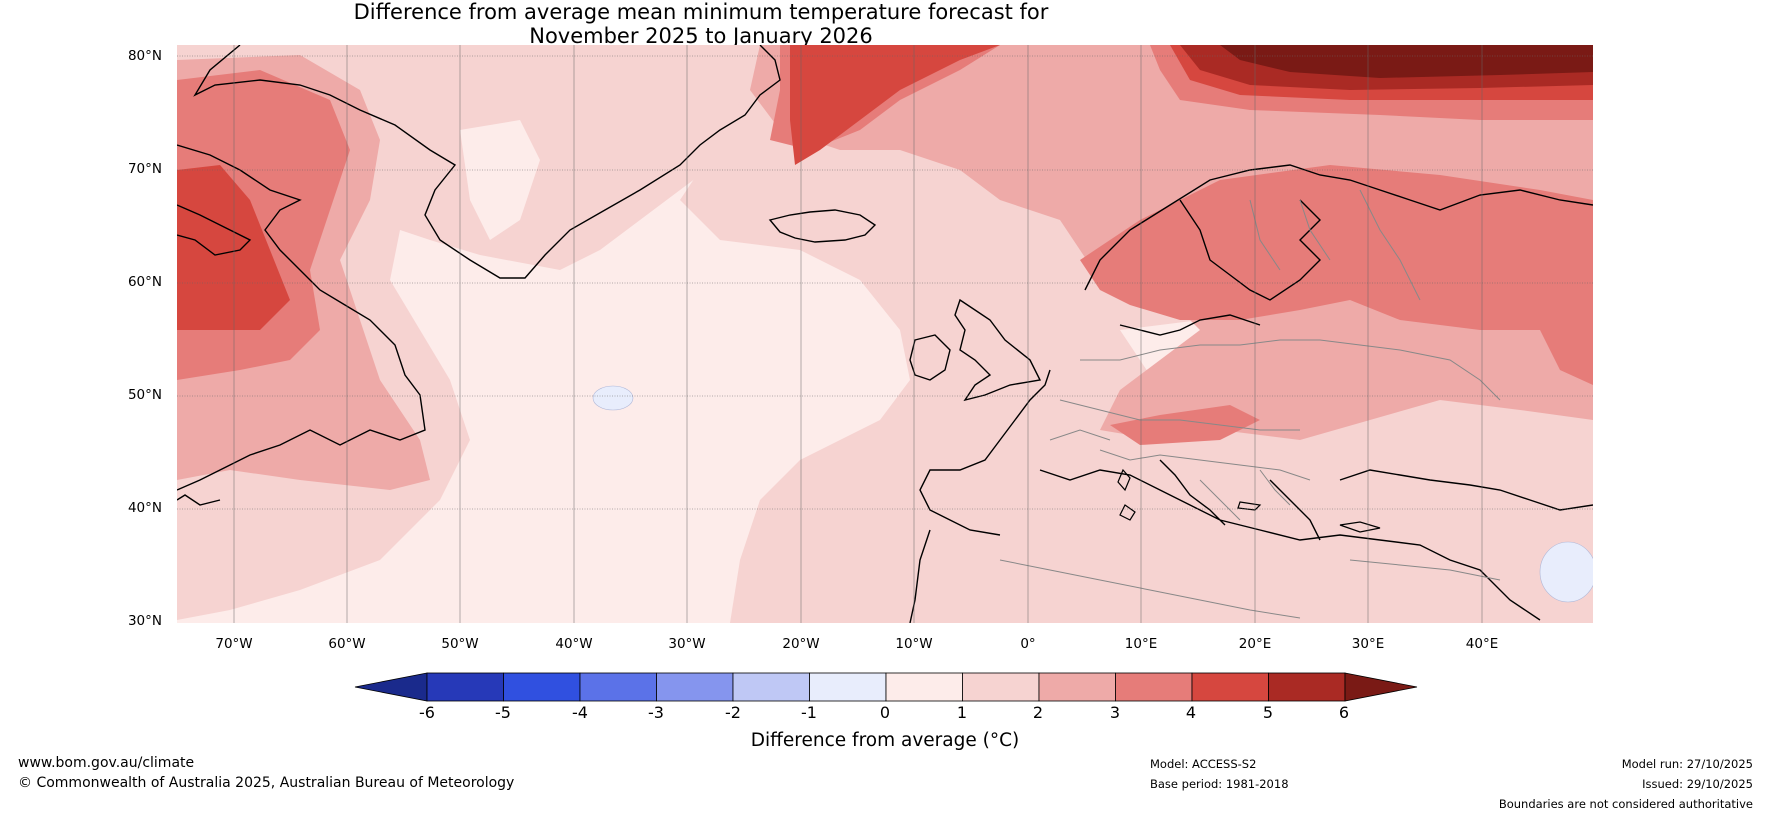  I want to click on colorbar-tick-label: 6, so click(1344, 712).